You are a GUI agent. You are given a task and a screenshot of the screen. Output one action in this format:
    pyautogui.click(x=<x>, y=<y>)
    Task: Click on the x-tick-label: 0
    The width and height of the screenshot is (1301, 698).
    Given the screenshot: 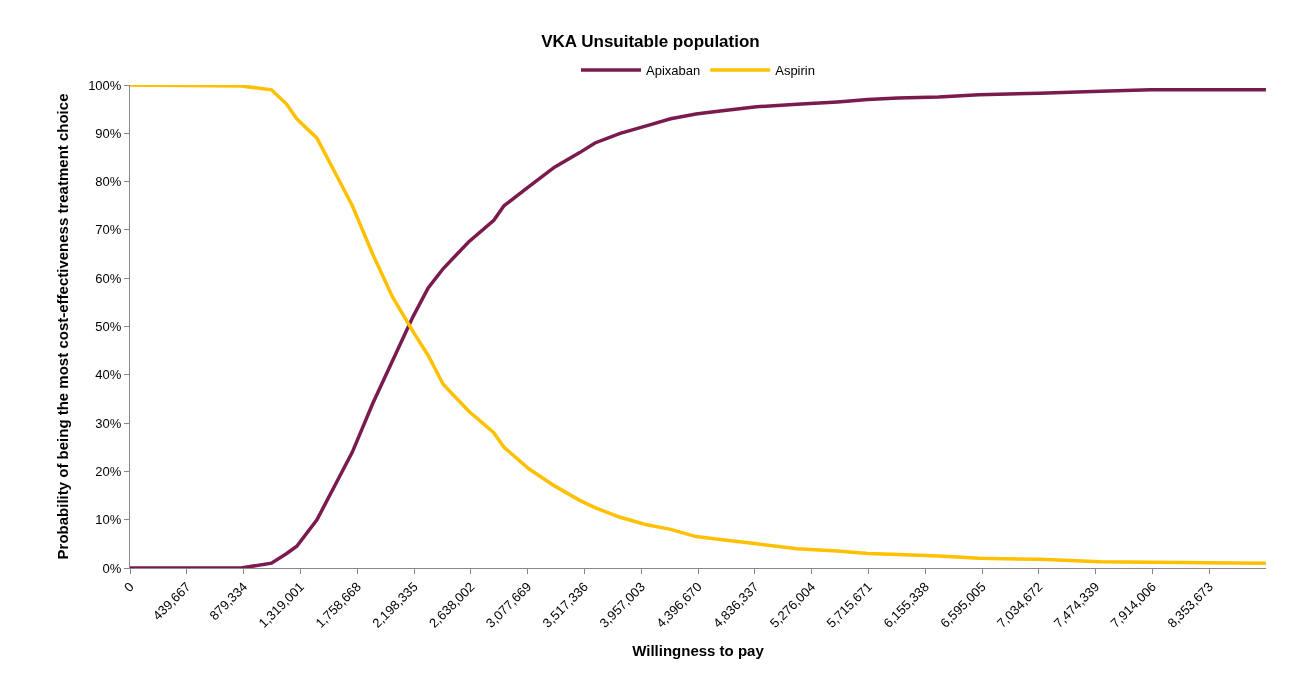 What is the action you would take?
    pyautogui.click(x=129, y=587)
    